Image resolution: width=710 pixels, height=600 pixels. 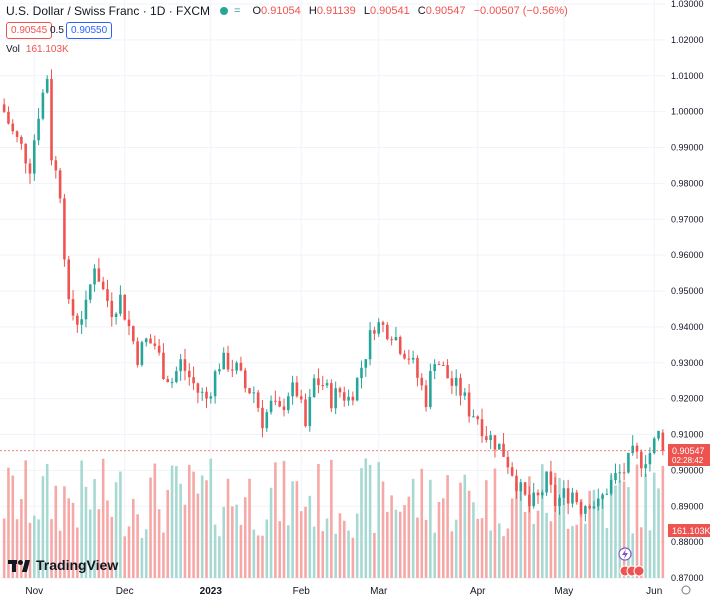 I want to click on tradingview-logo: TradingView, so click(x=63, y=565).